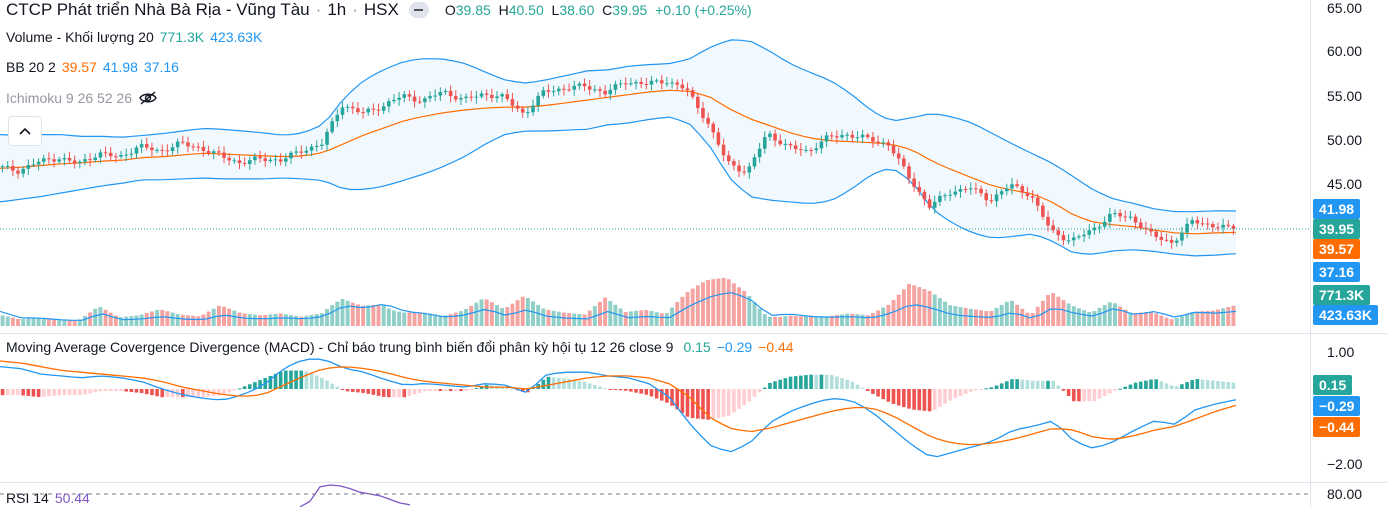  What do you see at coordinates (148, 98) in the screenshot?
I see `eye-crossed-icon` at bounding box center [148, 98].